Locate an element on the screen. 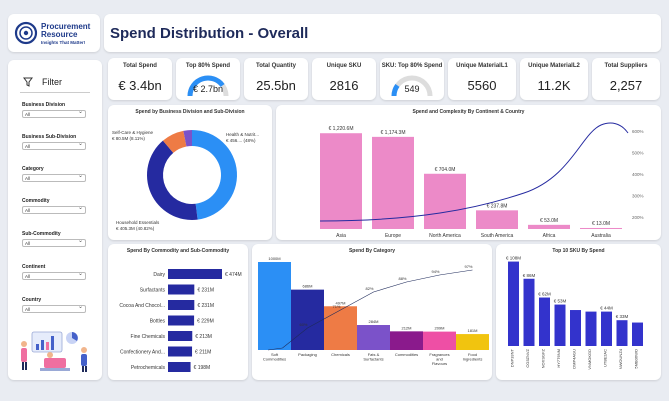 This screenshot has height=401, width=669. kpi-title: Top 80% Spend is located at coordinates (208, 66).